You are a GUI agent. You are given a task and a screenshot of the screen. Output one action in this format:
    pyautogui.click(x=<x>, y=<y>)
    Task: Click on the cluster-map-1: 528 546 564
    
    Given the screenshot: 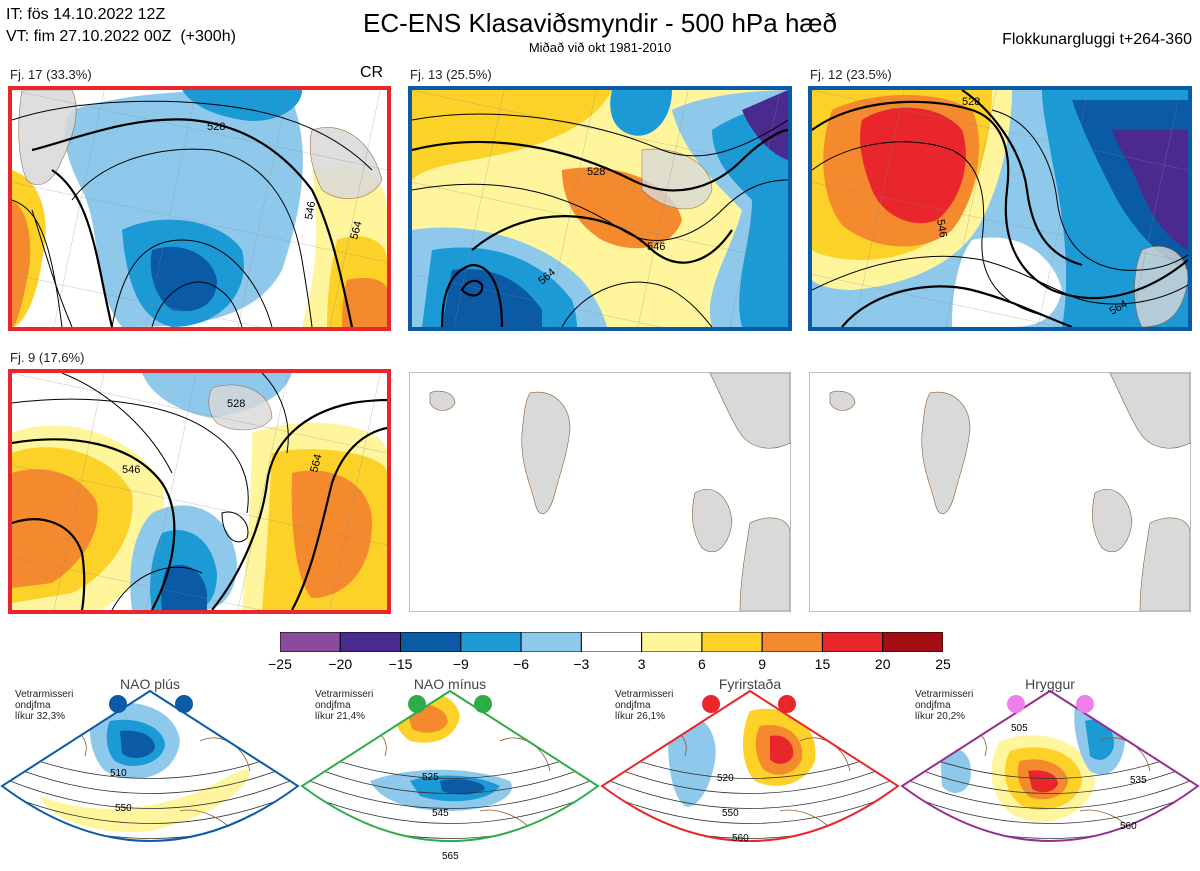 What is the action you would take?
    pyautogui.click(x=199, y=208)
    